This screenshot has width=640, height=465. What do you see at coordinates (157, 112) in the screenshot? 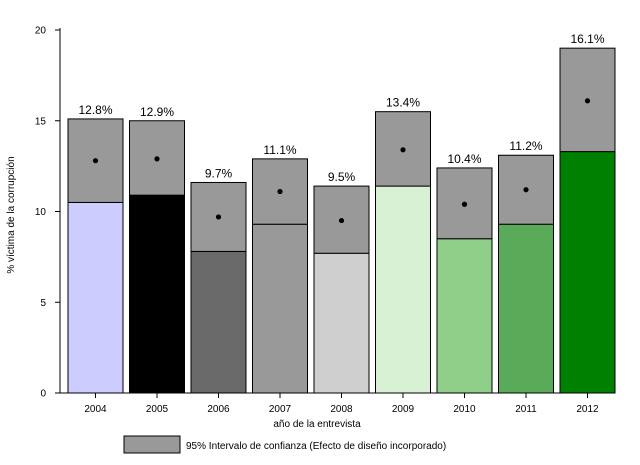
I see `value-label: 12.9%` at bounding box center [157, 112].